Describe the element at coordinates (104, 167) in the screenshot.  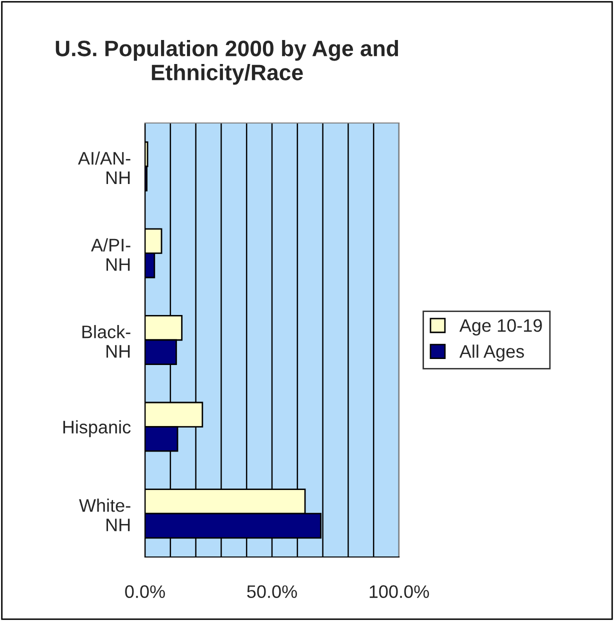
I see `y-tick-label: AI/AN-NH` at that location.